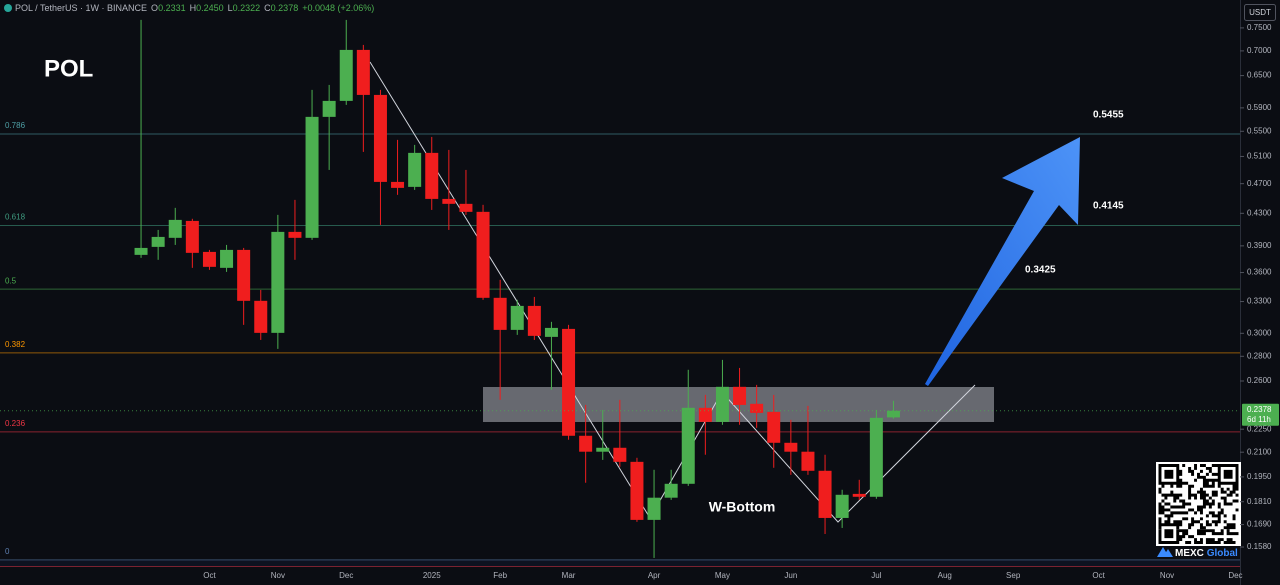 The width and height of the screenshot is (1280, 585). Describe the element at coordinates (790, 575) in the screenshot. I see `x-tick-label: Jun` at that location.